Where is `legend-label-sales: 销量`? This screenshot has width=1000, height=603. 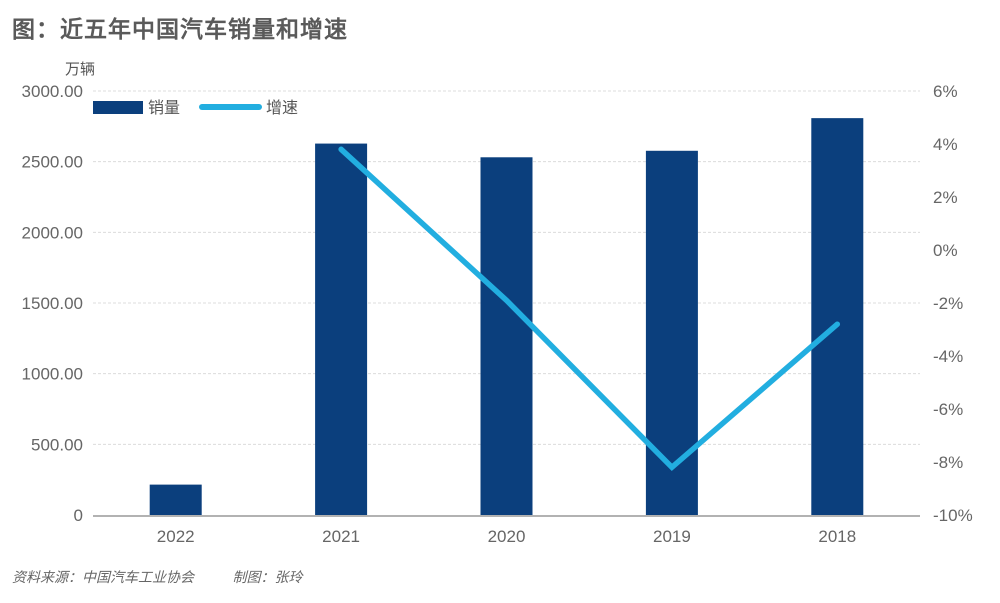 legend-label-sales: 销量 is located at coordinates (164, 107).